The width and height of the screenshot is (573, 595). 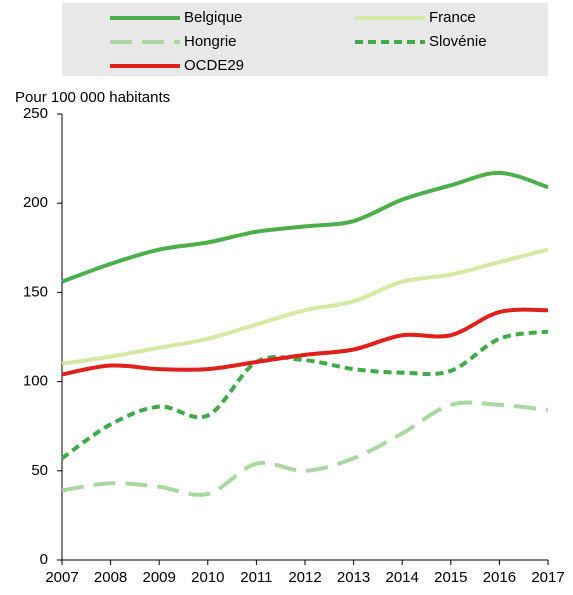 What do you see at coordinates (92, 97) in the screenshot?
I see `y-axis-label: Pour 100 000 habitants` at bounding box center [92, 97].